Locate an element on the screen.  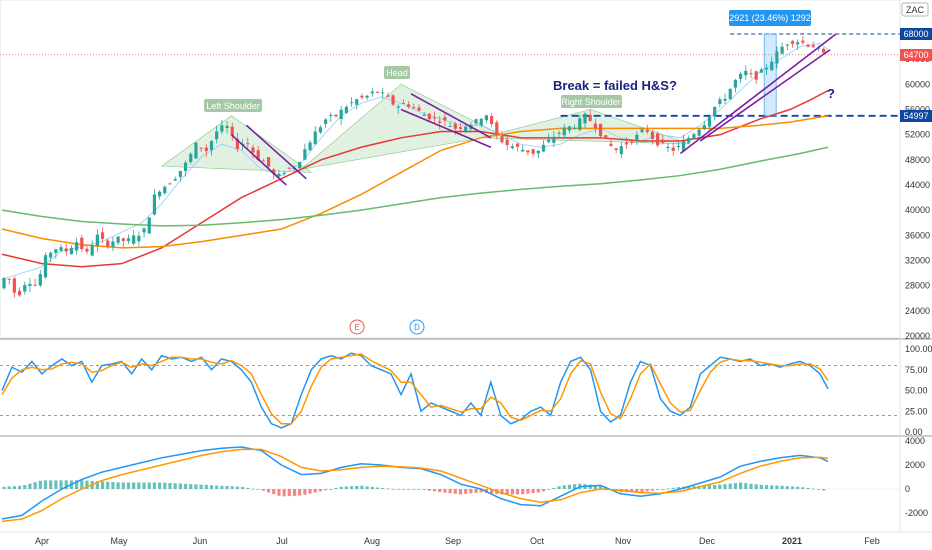
symbol-badge: ZAC is located at coordinates (915, 9).